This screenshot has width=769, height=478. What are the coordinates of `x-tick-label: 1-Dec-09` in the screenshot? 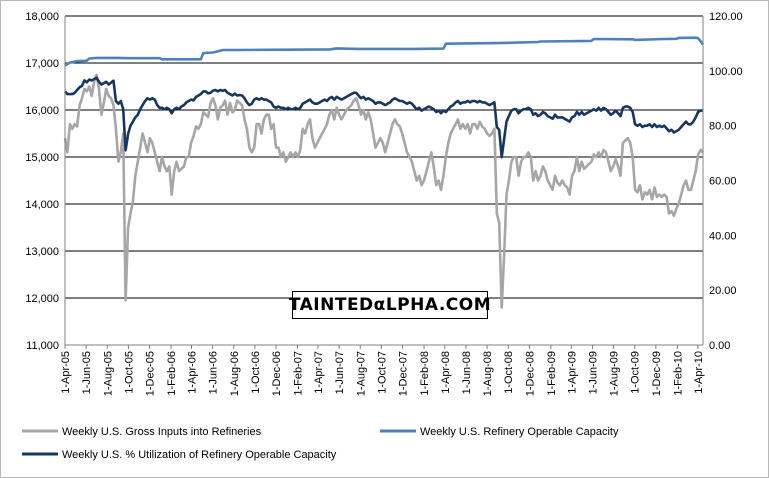 It's located at (657, 373).